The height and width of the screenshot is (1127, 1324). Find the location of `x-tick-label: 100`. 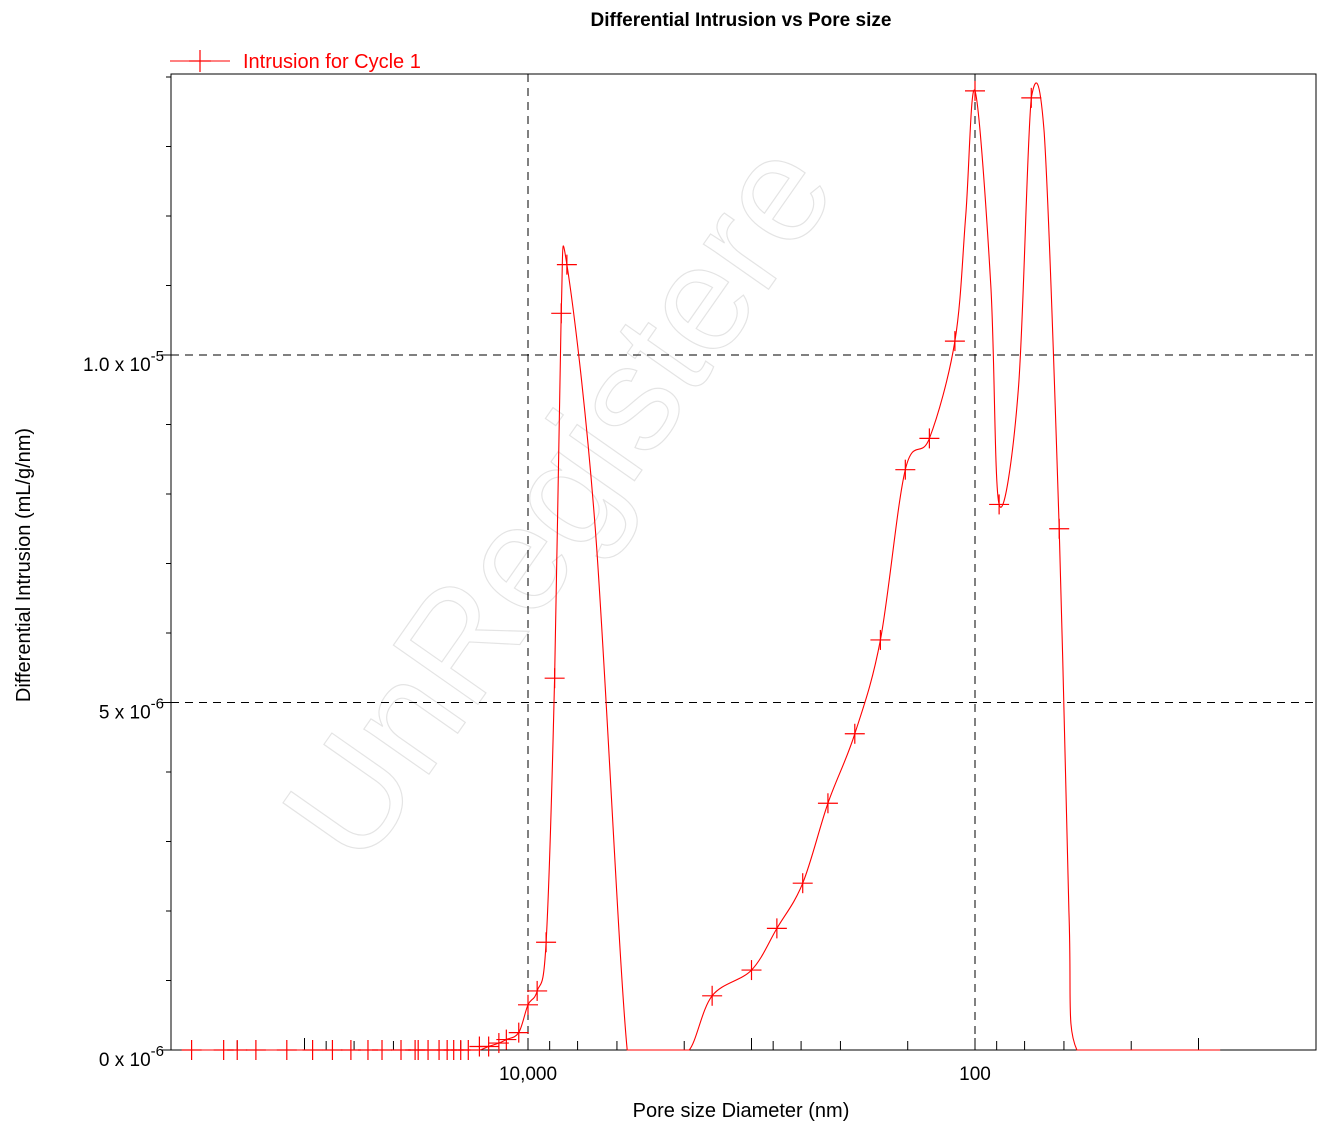

x-tick-label: 100 is located at coordinates (975, 1074).